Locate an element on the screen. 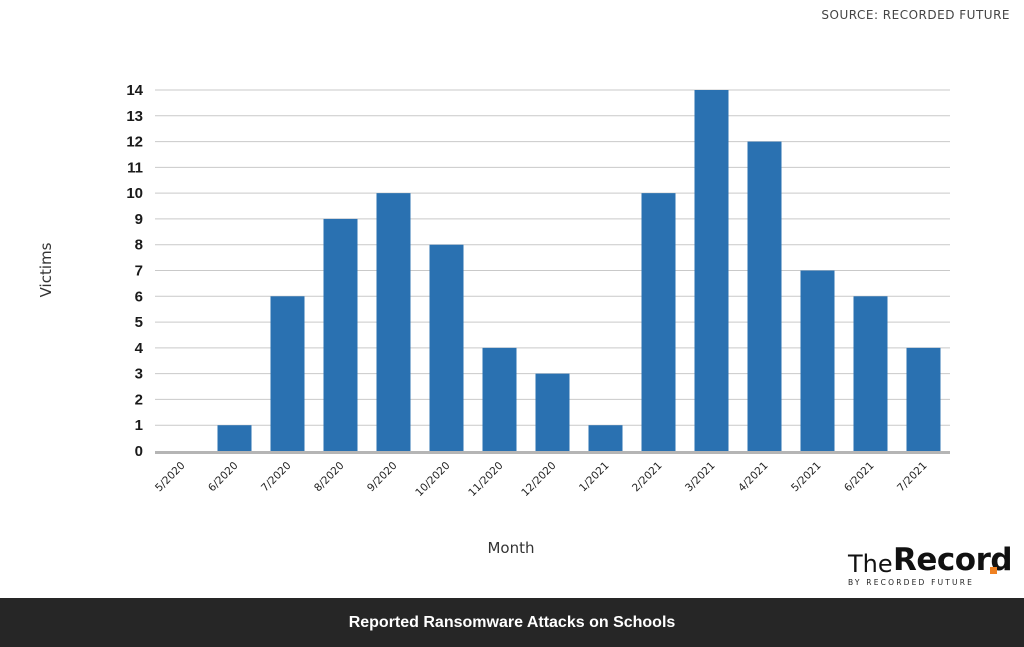  x-tick-label: 3/2021 is located at coordinates (700, 477).